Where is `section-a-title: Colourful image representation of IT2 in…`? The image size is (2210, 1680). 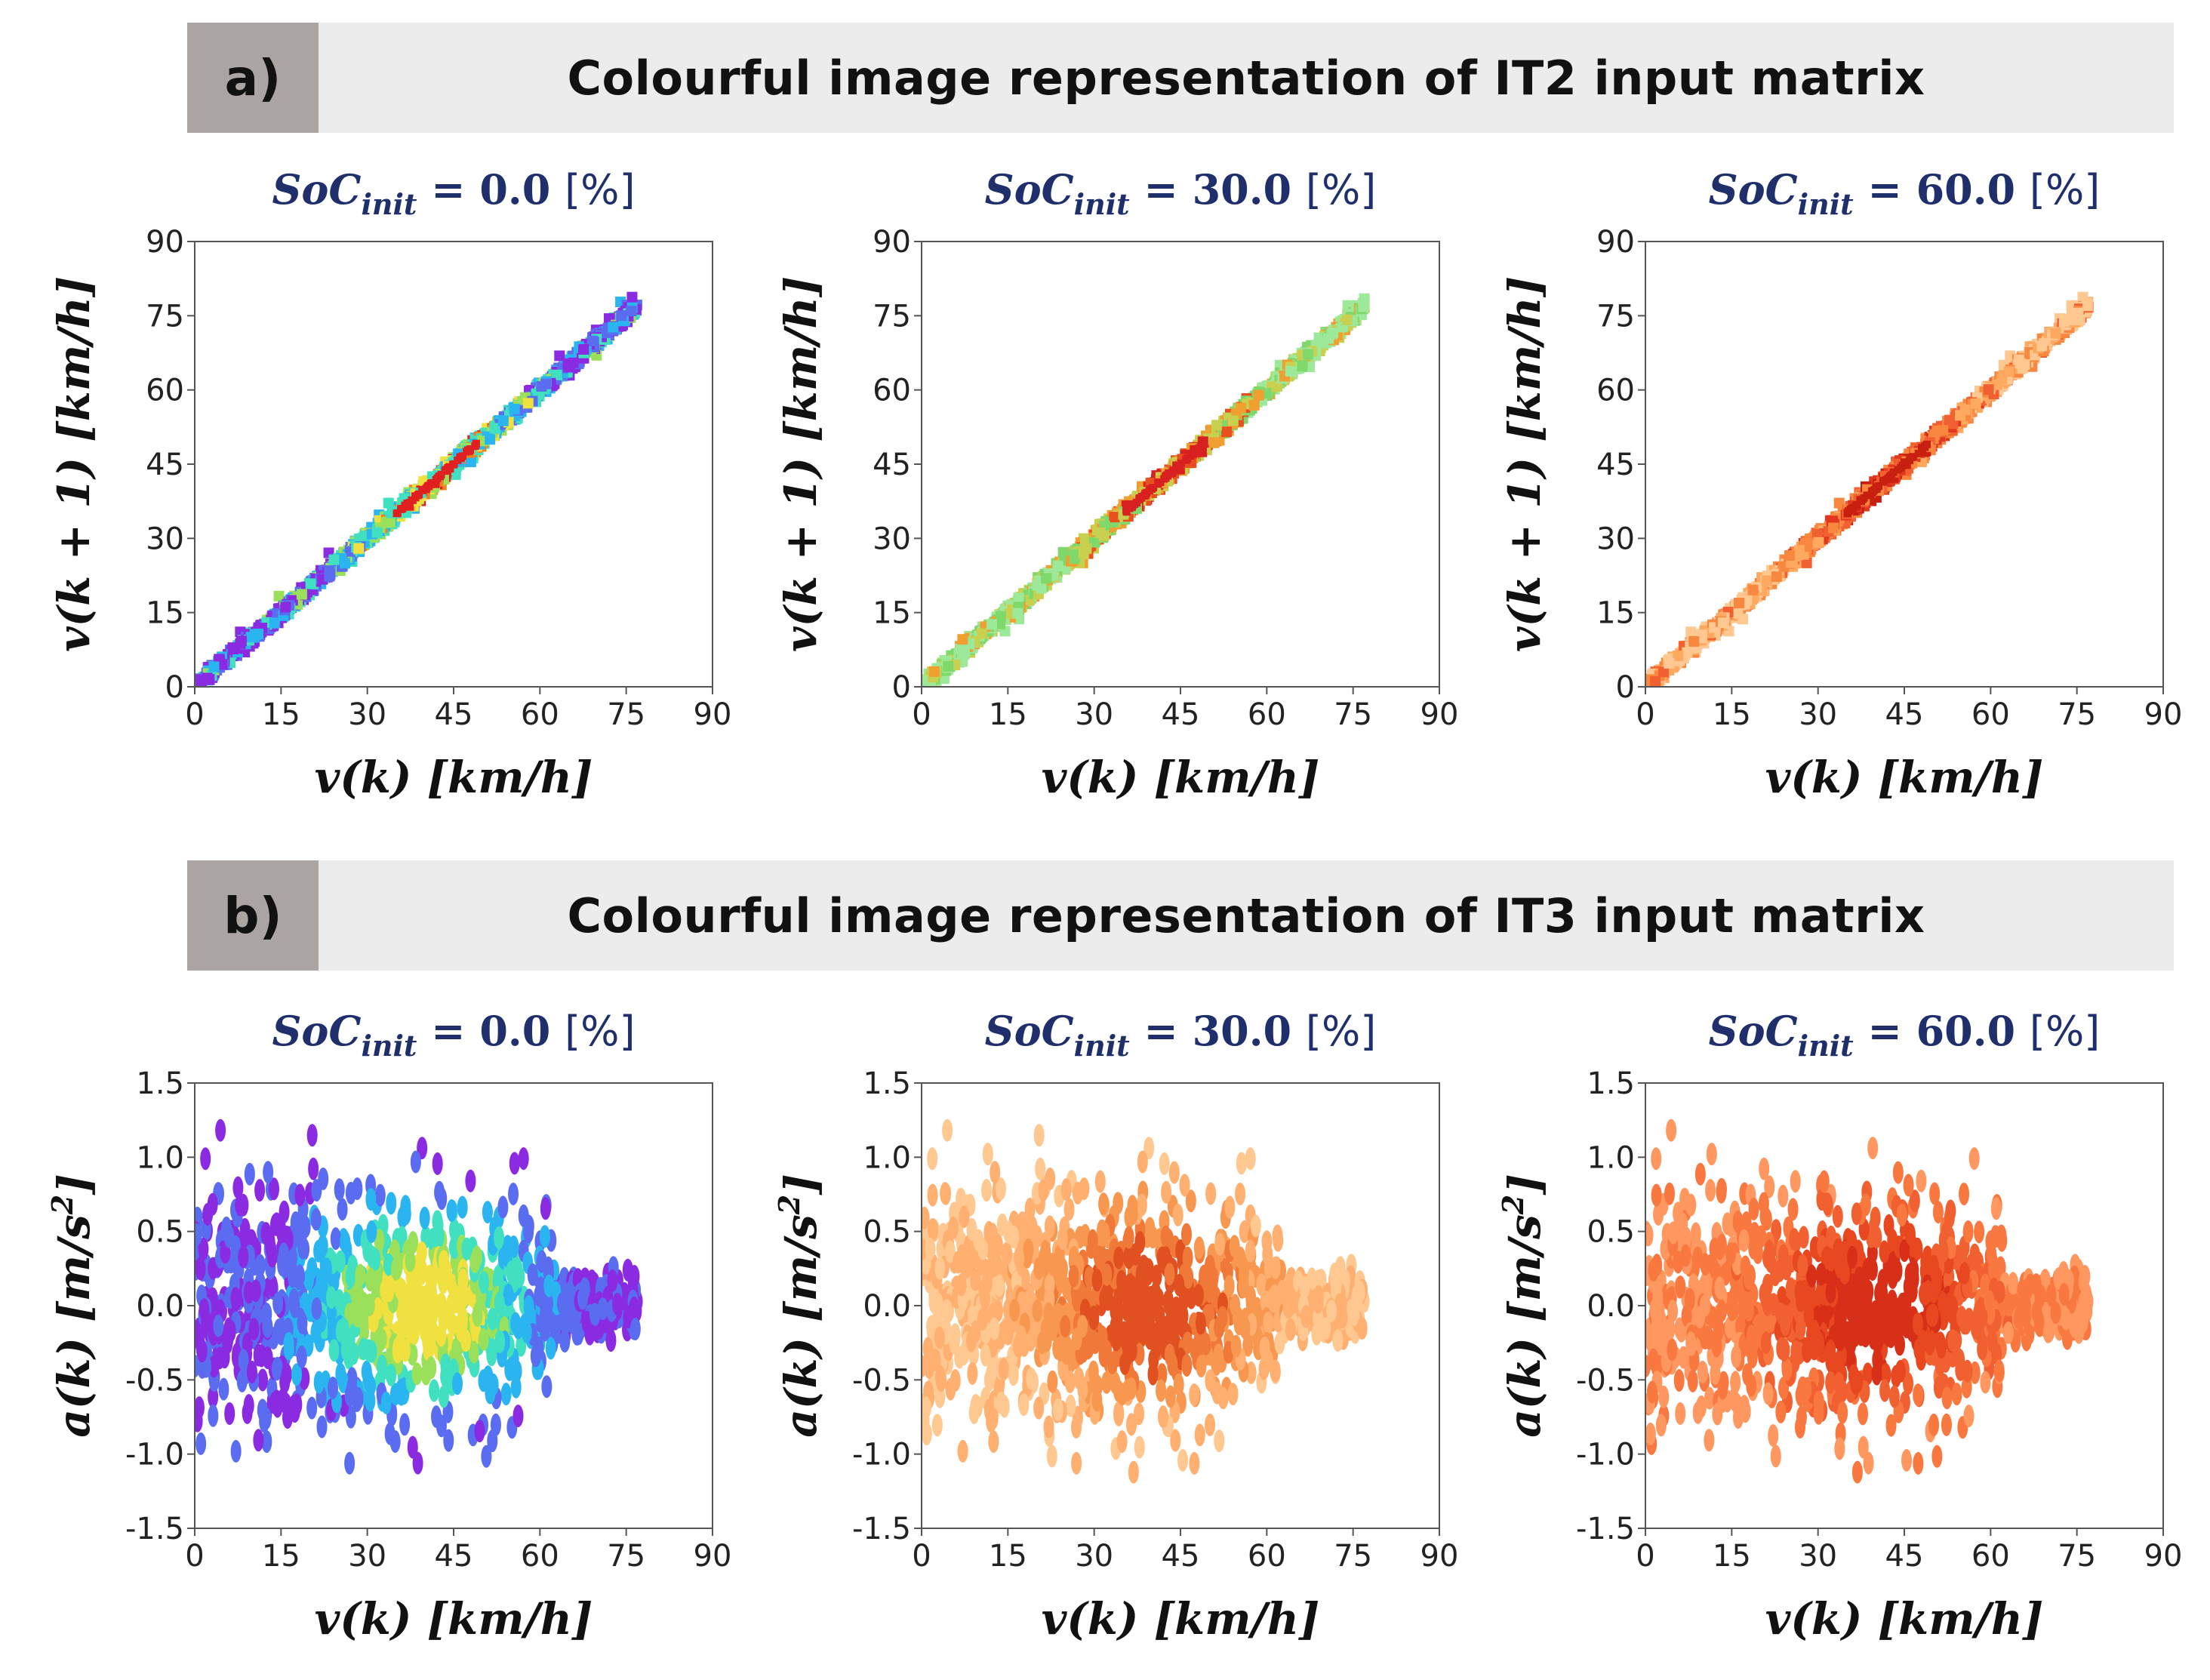
section-a-title: Colourful image representation of IT2 in… is located at coordinates (1246, 78).